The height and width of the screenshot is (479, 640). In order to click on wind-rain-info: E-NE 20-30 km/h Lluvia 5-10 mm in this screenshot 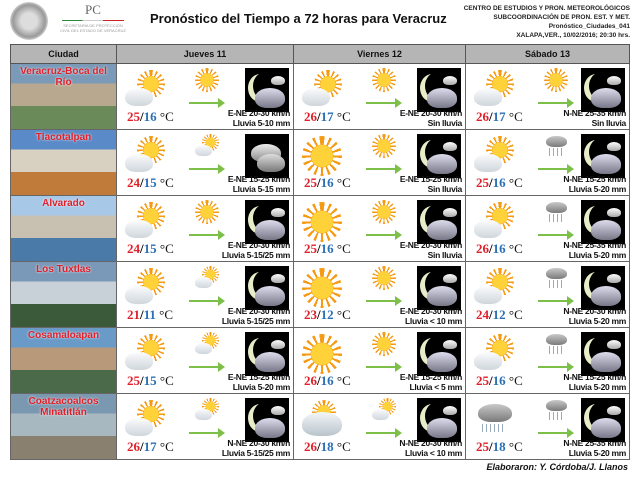, I will do `click(259, 118)`.